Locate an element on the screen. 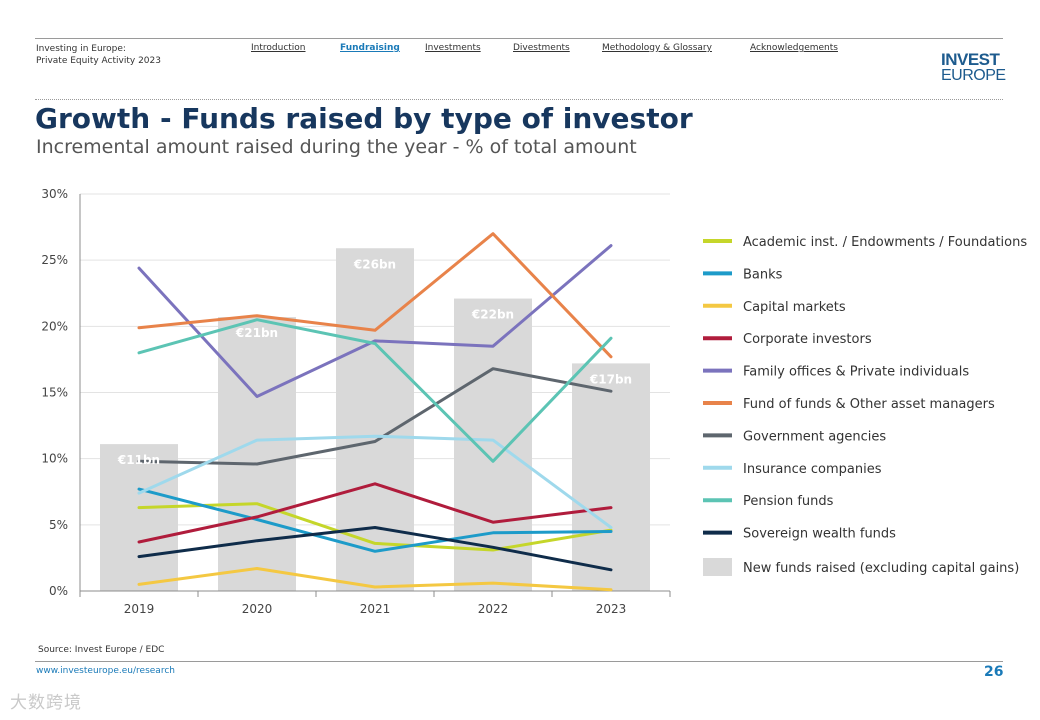 The height and width of the screenshot is (720, 1040). x-tick-label: 2022 is located at coordinates (493, 609).